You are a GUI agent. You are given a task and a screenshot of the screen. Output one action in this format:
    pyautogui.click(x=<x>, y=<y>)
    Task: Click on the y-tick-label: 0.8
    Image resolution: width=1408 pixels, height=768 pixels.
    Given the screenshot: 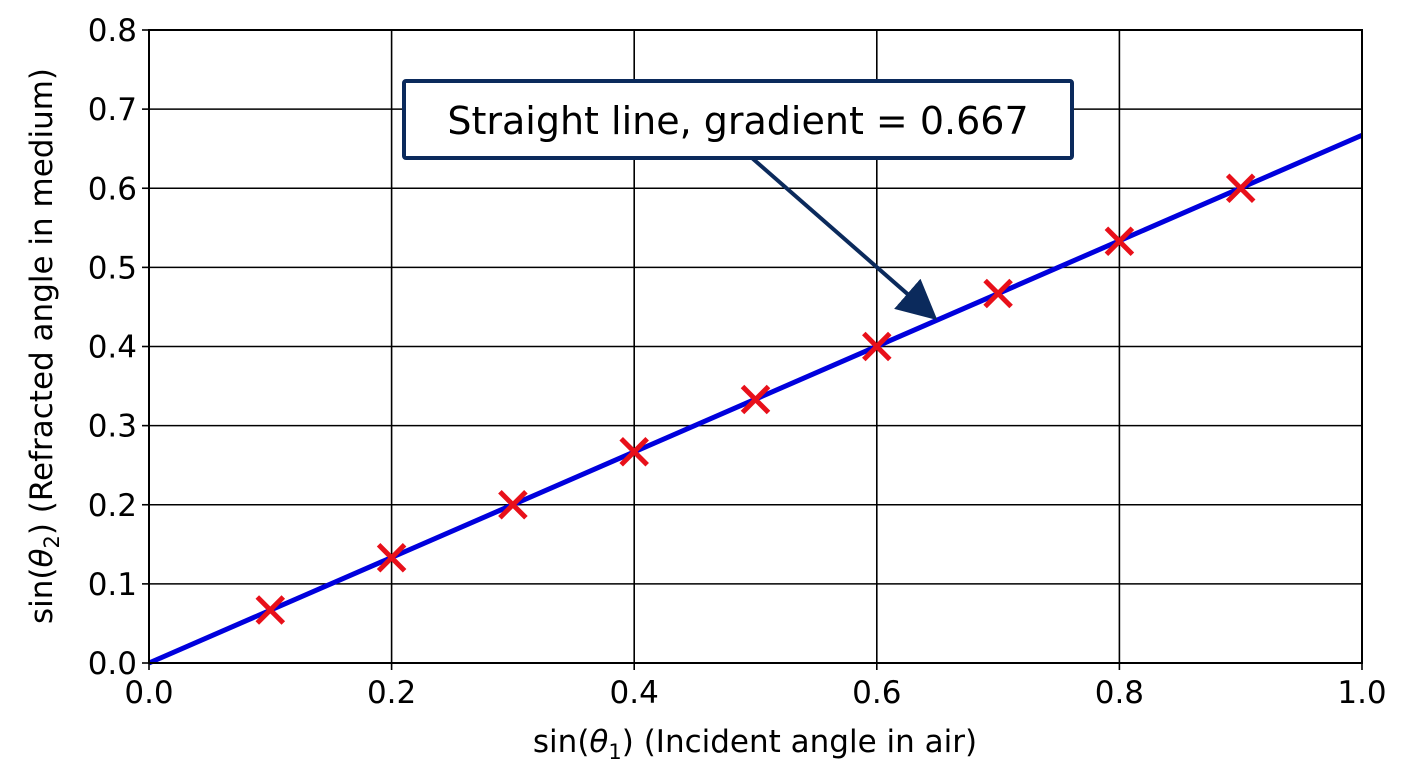 What is the action you would take?
    pyautogui.click(x=112, y=31)
    